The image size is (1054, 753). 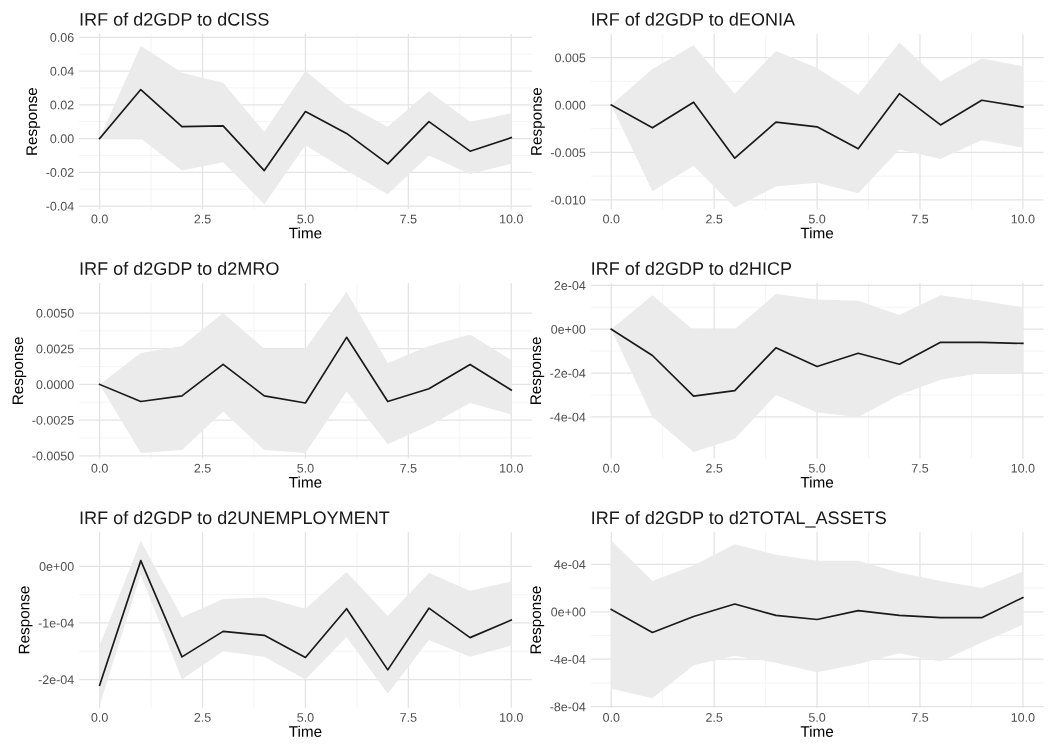 I want to click on chart-title: IRF of d2GDP to d2TOTAL_ASSETS, so click(x=739, y=519).